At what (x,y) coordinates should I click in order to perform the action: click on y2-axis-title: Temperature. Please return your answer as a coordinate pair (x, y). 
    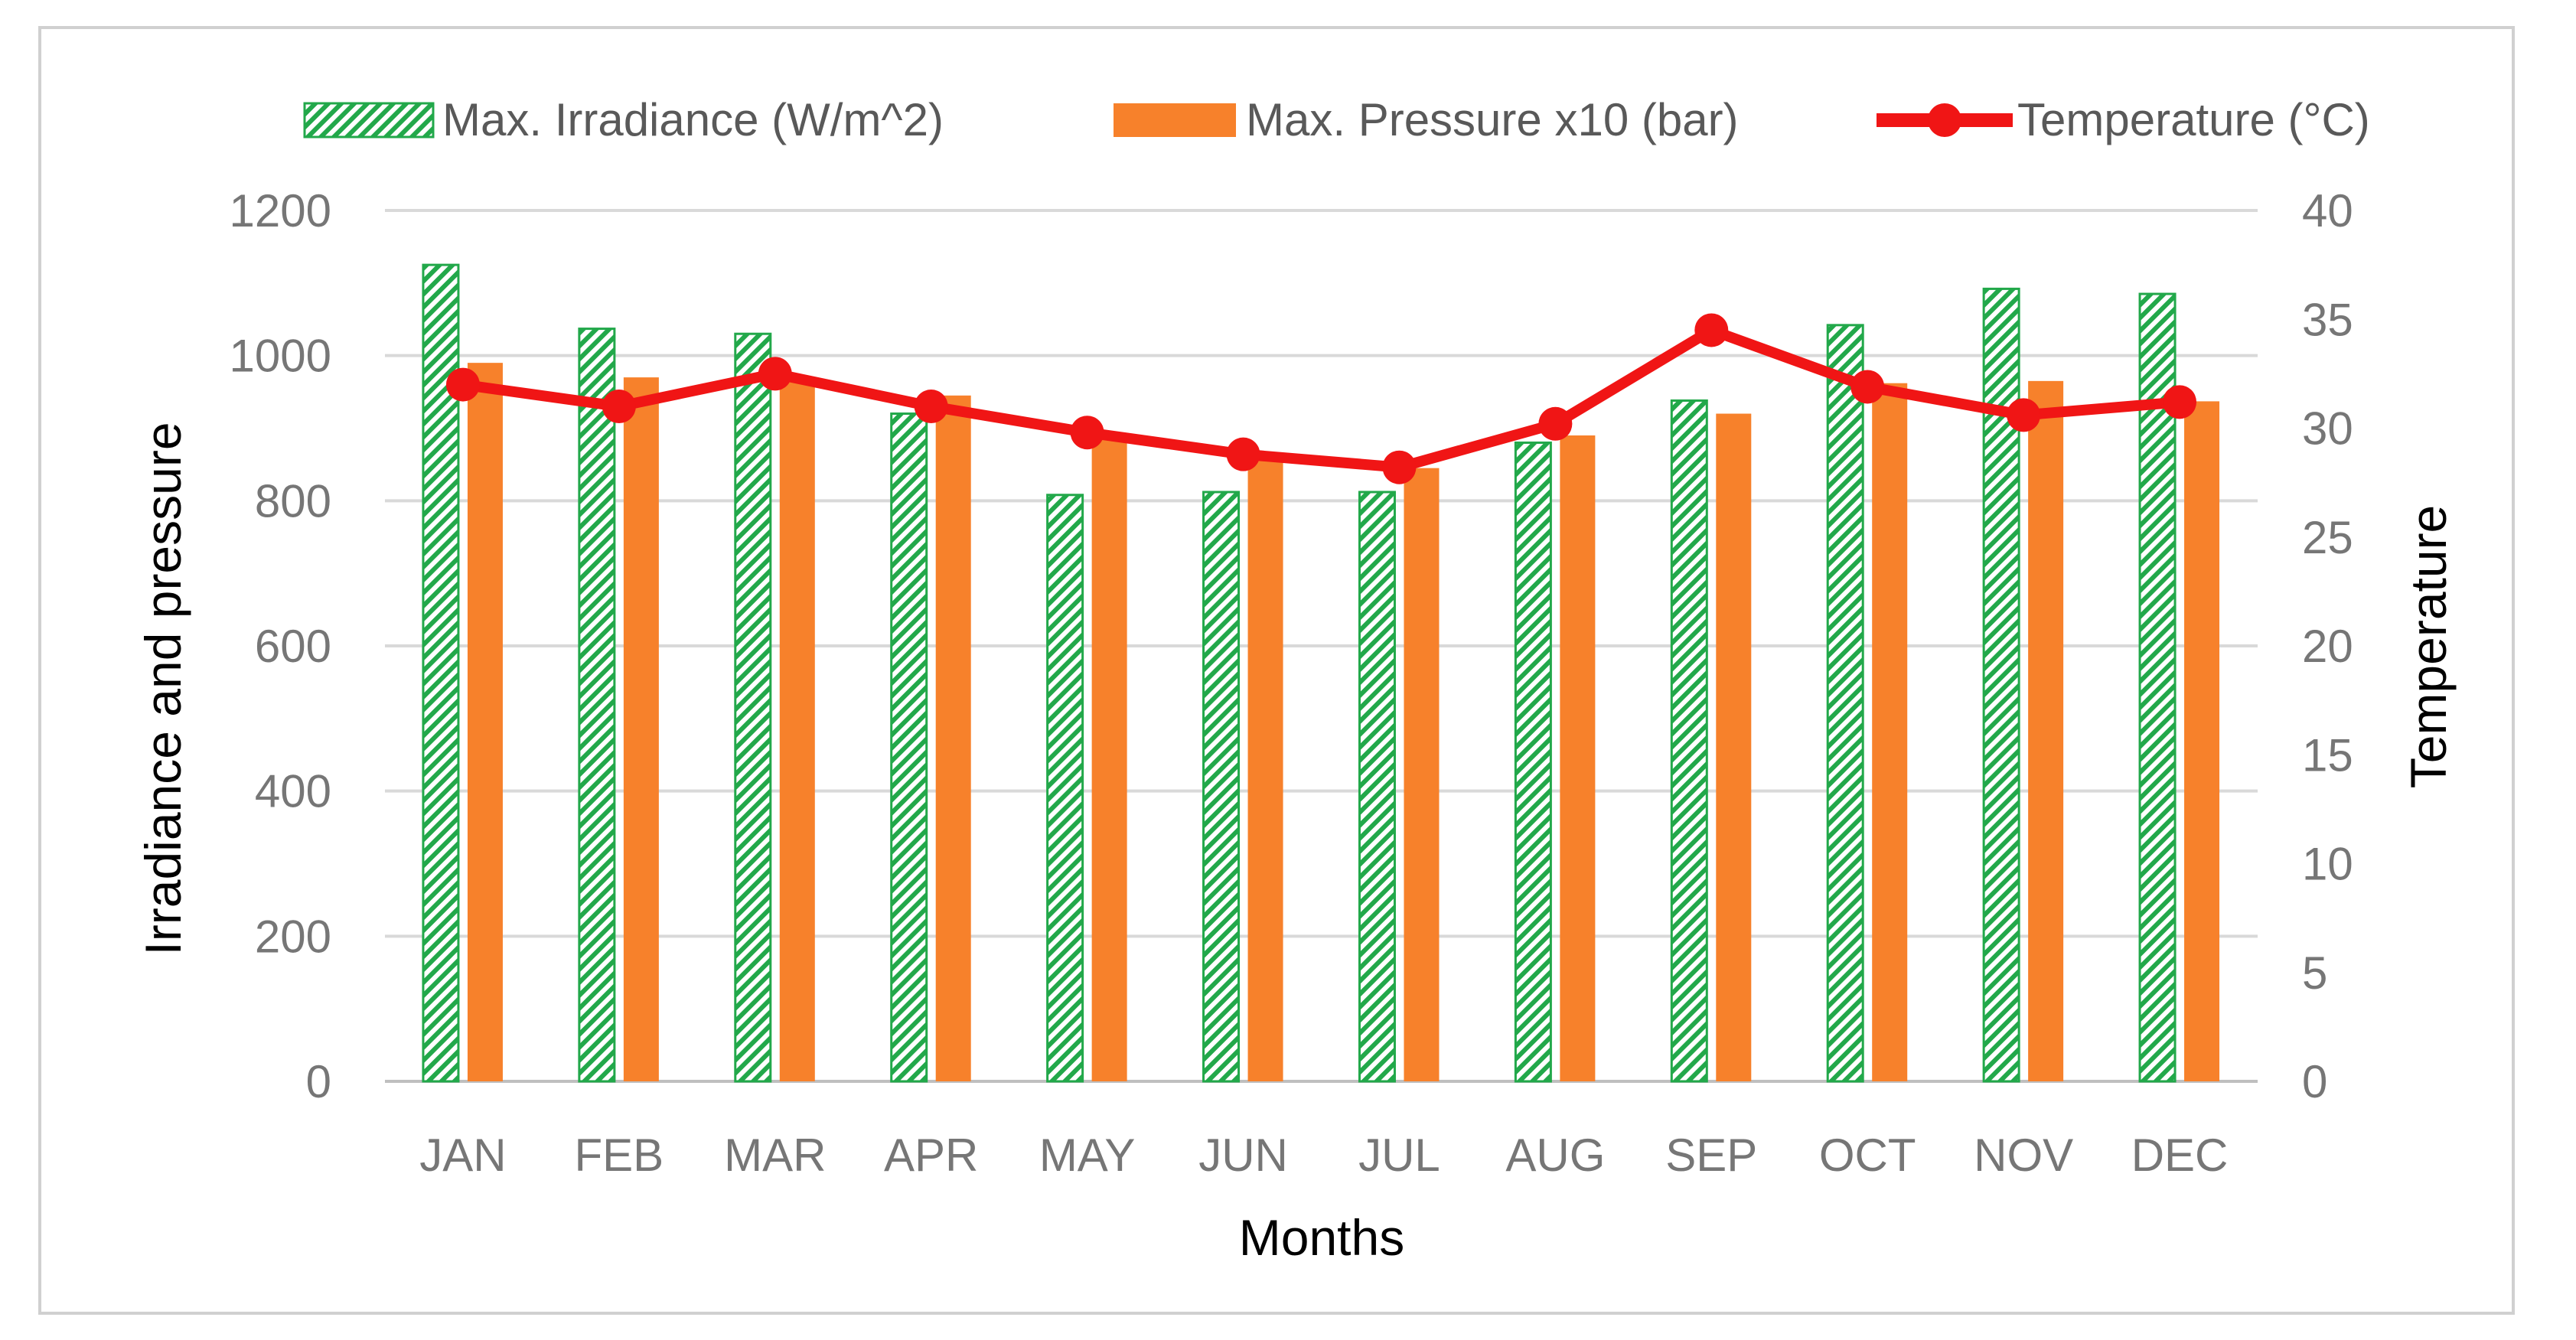
    Looking at the image, I should click on (2428, 647).